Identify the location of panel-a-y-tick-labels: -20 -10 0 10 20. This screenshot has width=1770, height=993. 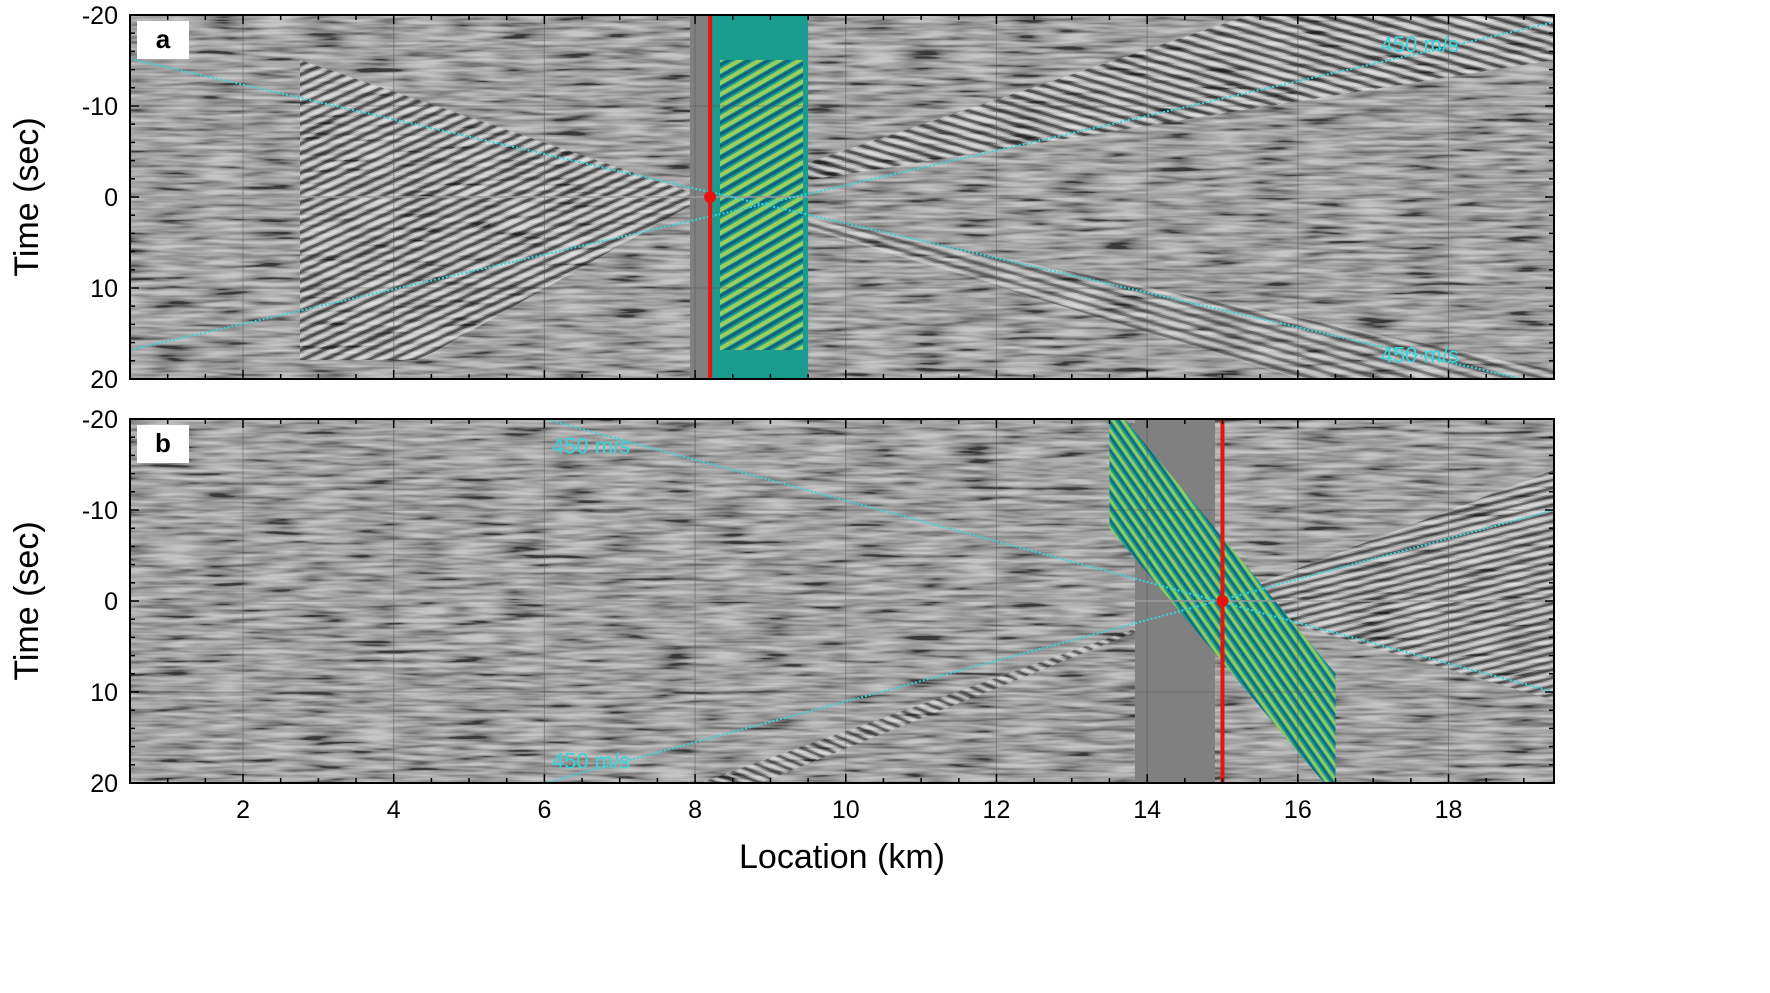
(100, 198).